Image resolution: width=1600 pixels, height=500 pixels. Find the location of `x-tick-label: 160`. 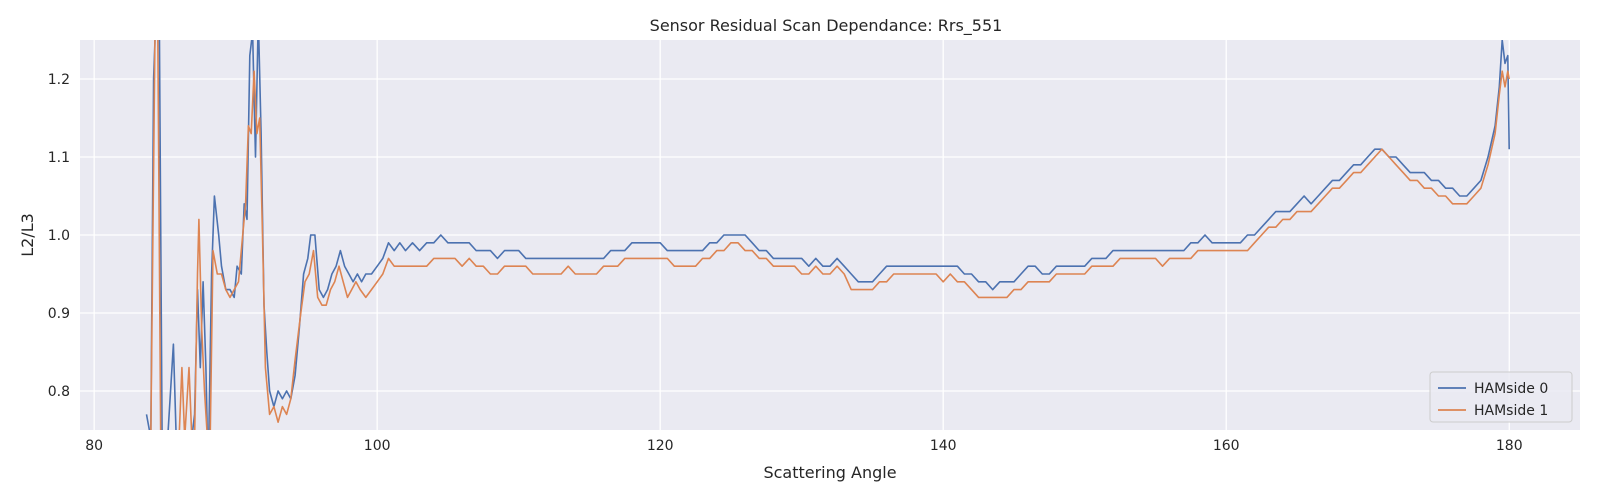

x-tick-label: 160 is located at coordinates (1226, 446).